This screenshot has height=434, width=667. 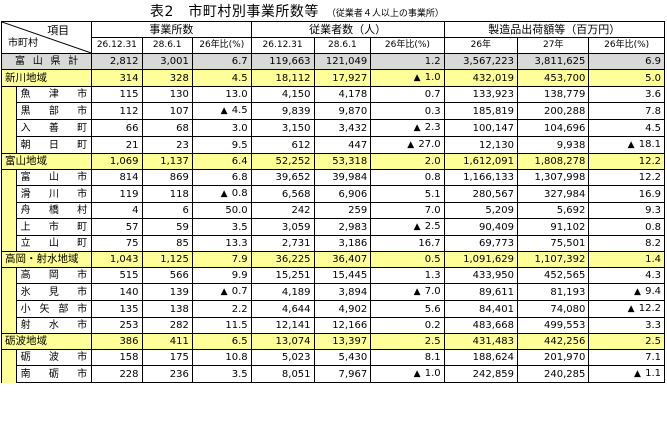 I want to click on cell-value: 13,074, so click(x=293, y=341).